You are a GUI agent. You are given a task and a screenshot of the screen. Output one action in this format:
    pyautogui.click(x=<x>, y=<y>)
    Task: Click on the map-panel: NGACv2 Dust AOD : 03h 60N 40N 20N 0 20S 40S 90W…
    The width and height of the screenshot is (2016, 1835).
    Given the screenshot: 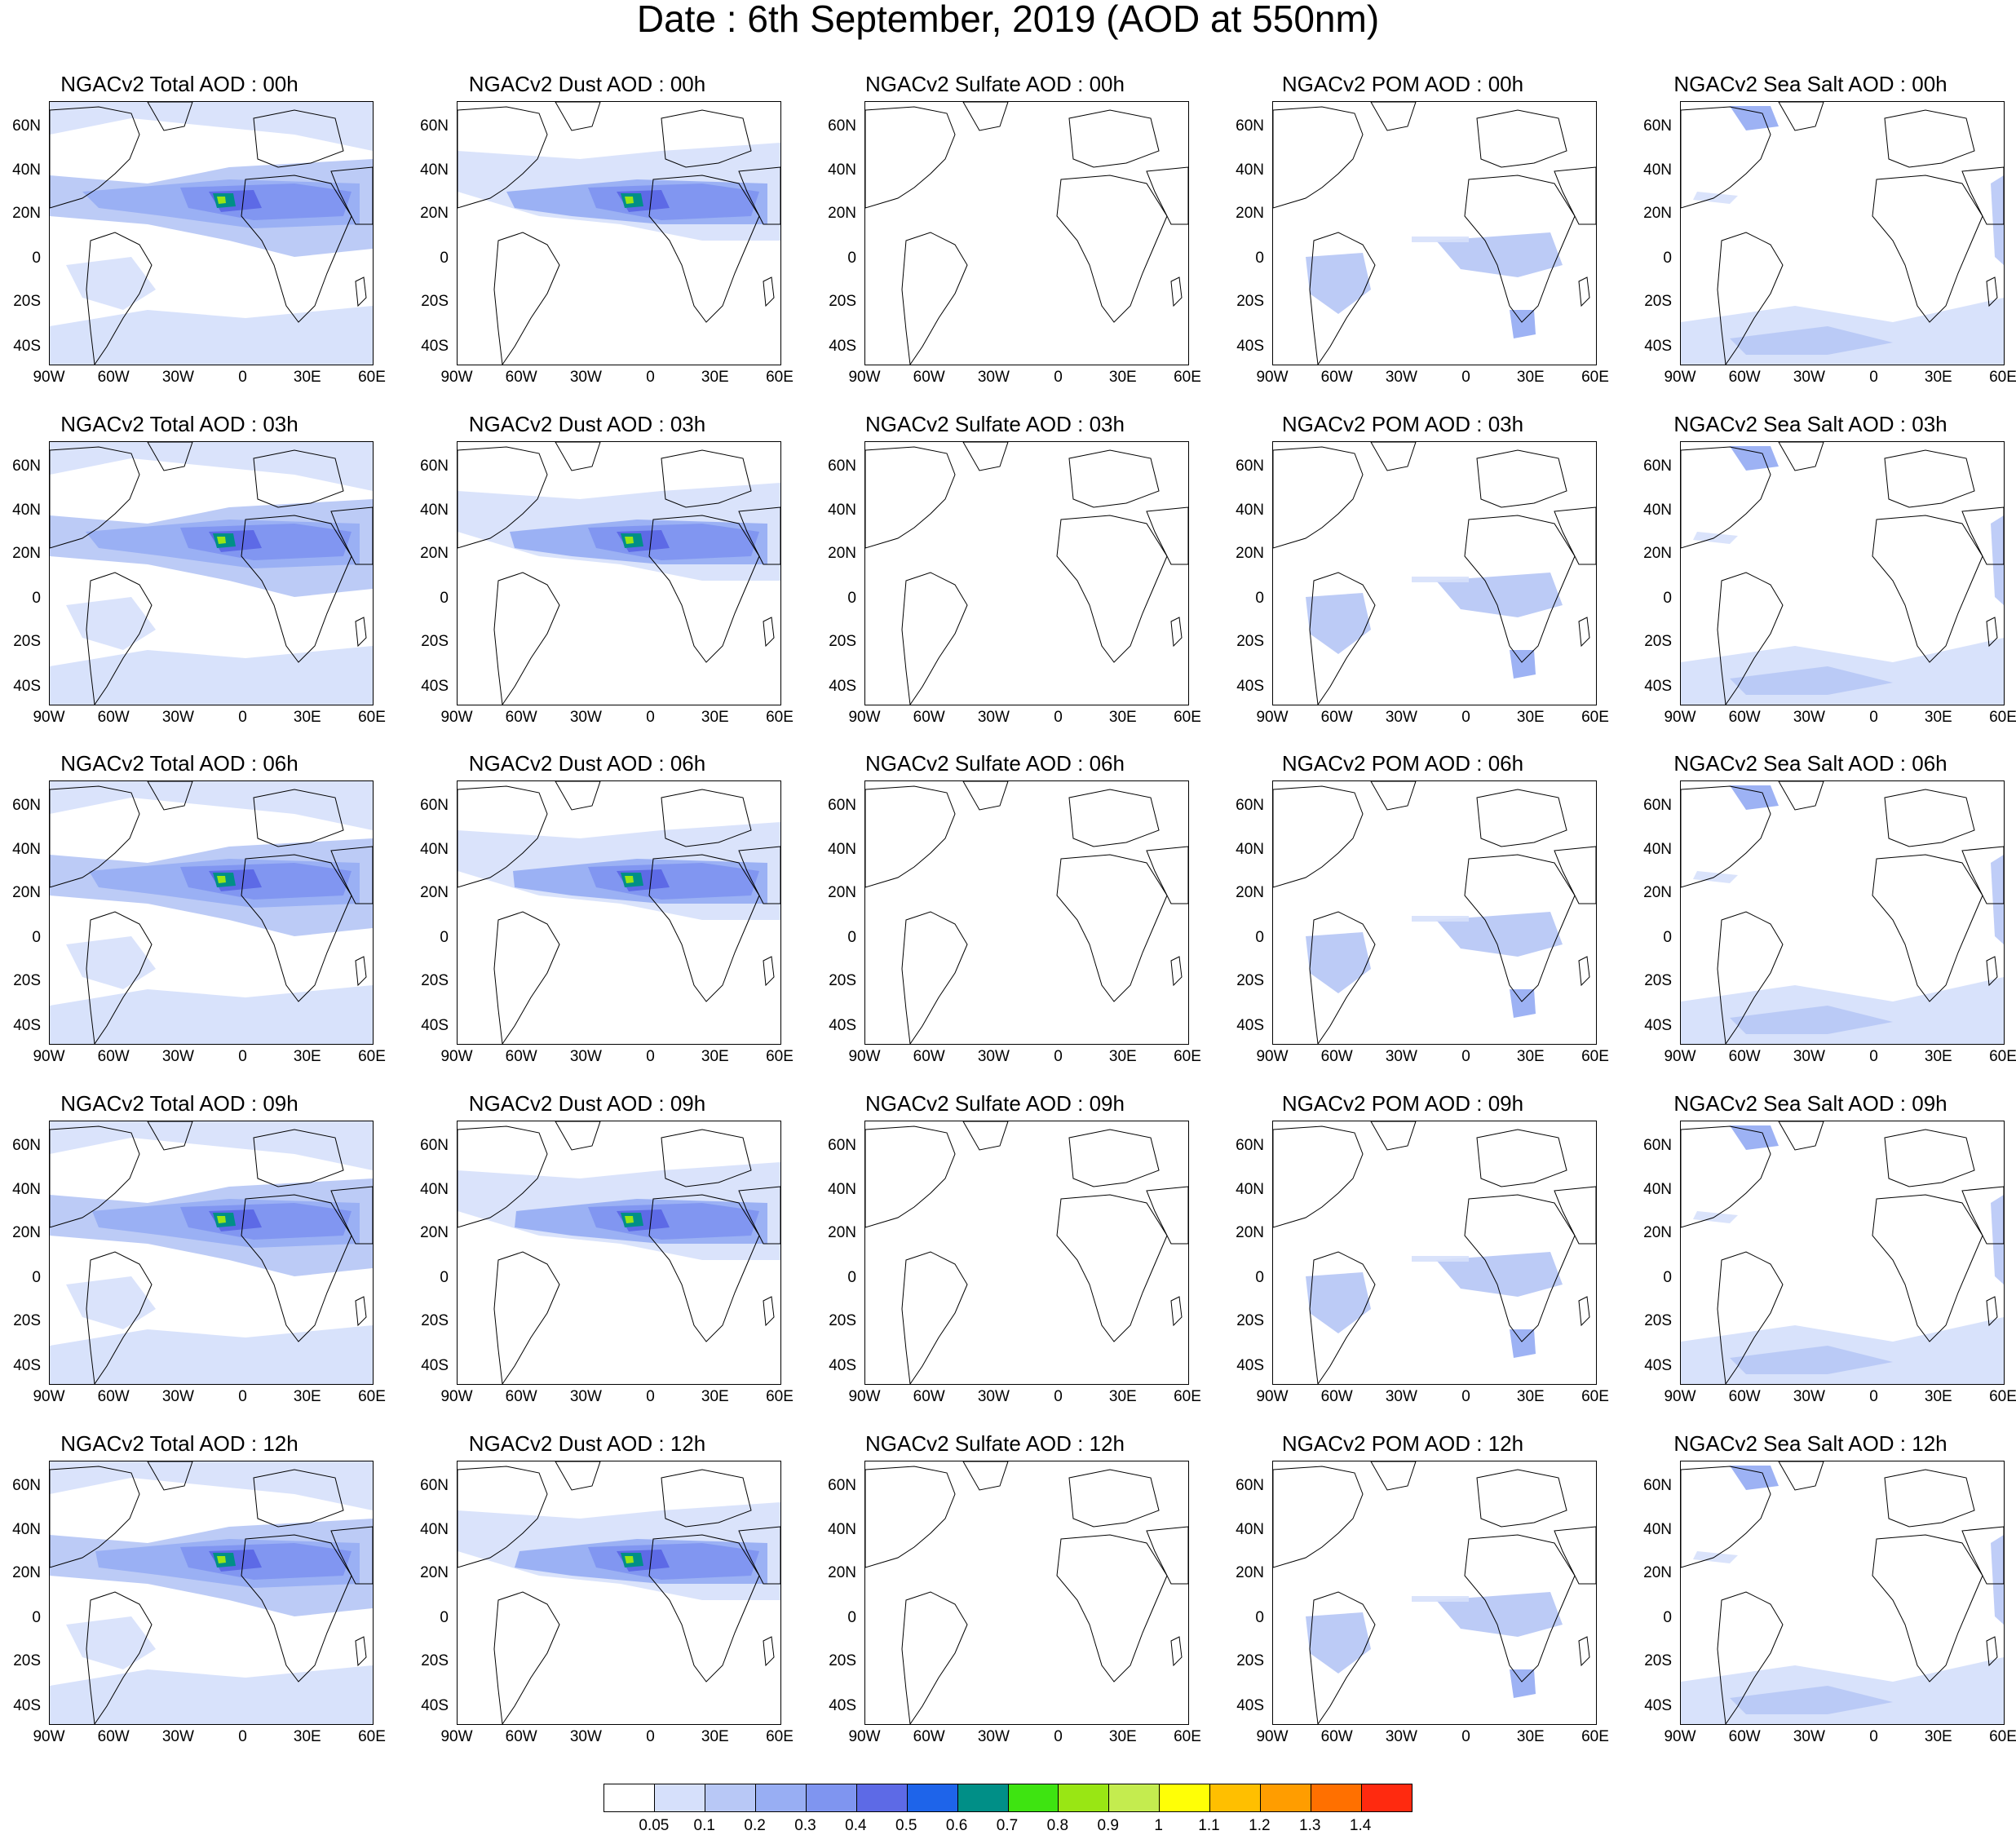 What is the action you would take?
    pyautogui.click(x=601, y=569)
    